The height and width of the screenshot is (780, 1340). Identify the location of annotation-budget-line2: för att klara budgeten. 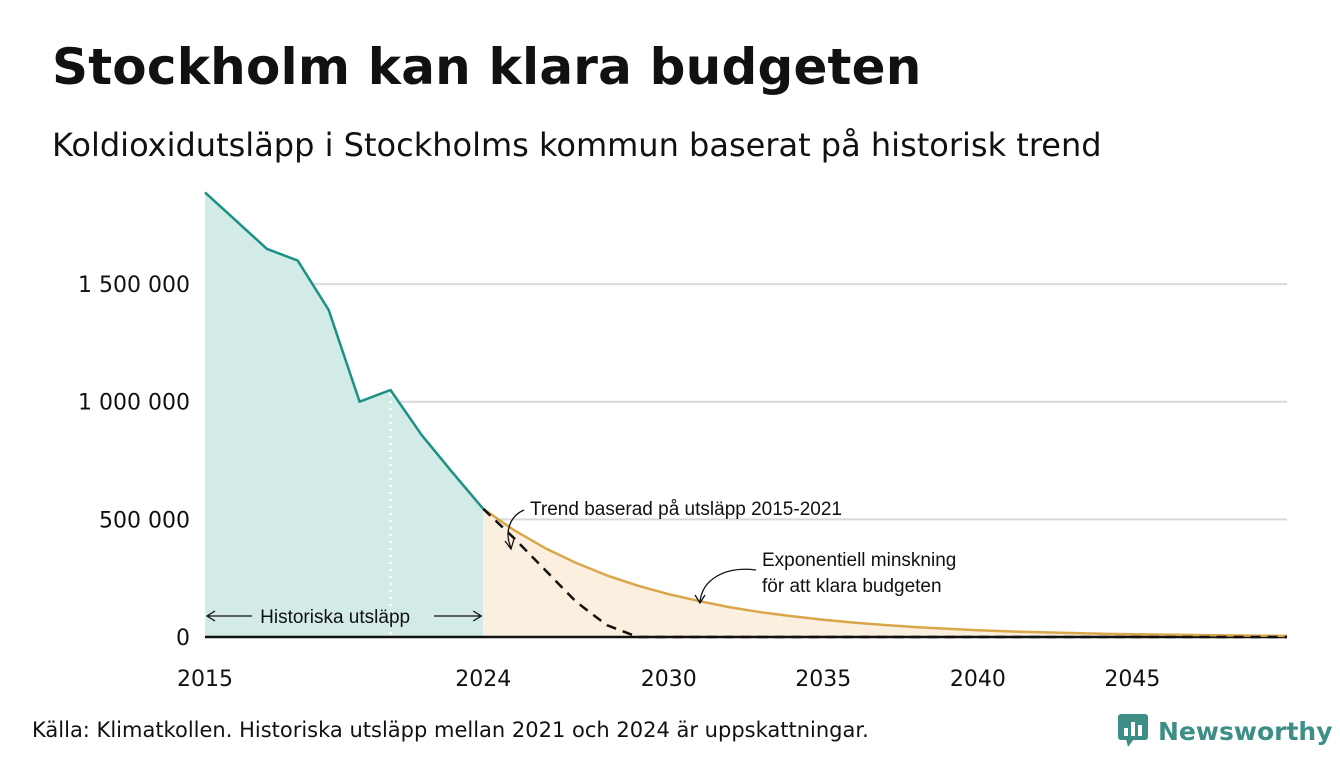
(852, 586).